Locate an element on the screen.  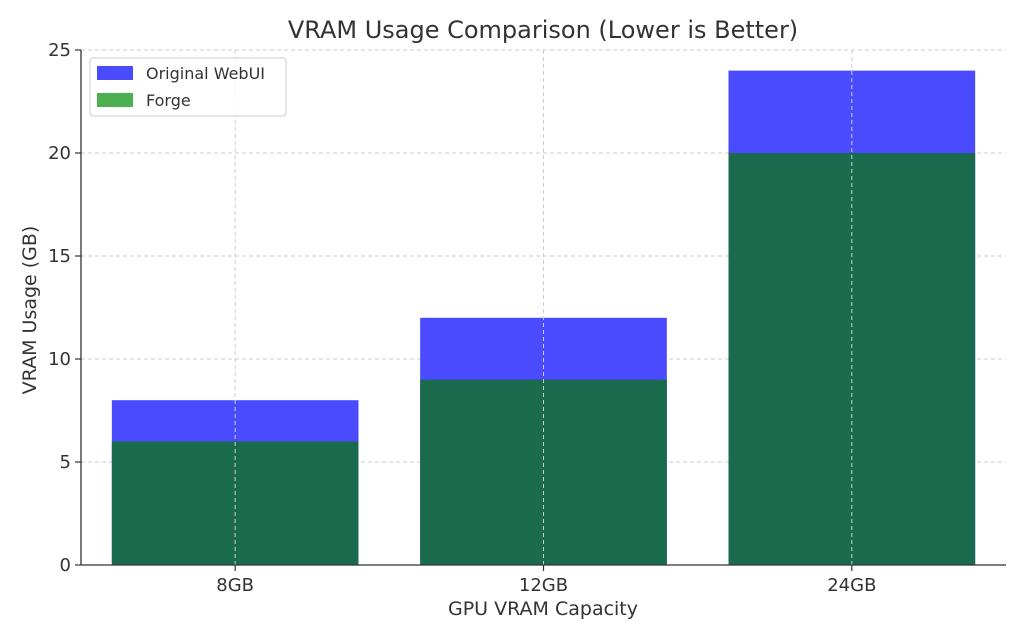
legend: Original WebUI Forge is located at coordinates (188, 87).